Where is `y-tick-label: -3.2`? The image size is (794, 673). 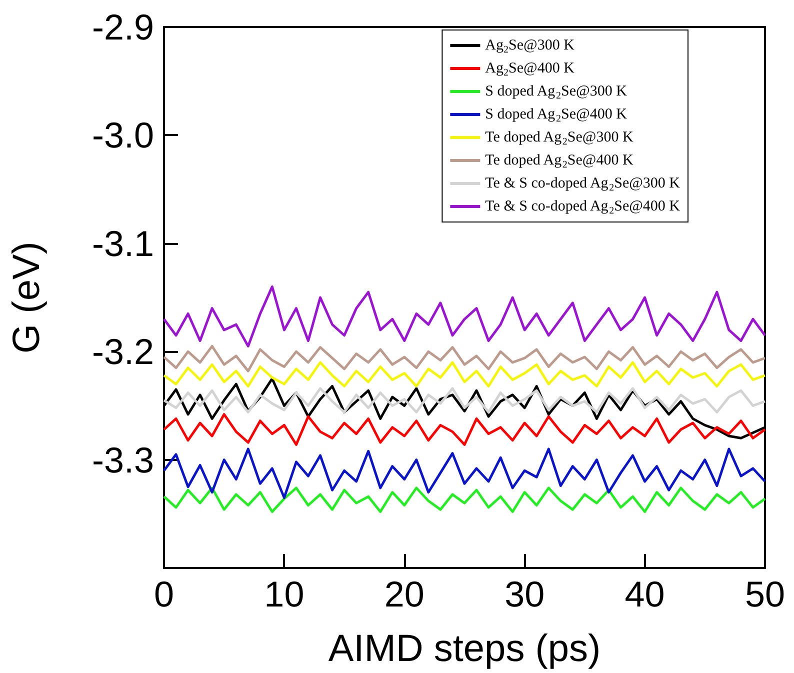
y-tick-label: -3.2 is located at coordinates (123, 351).